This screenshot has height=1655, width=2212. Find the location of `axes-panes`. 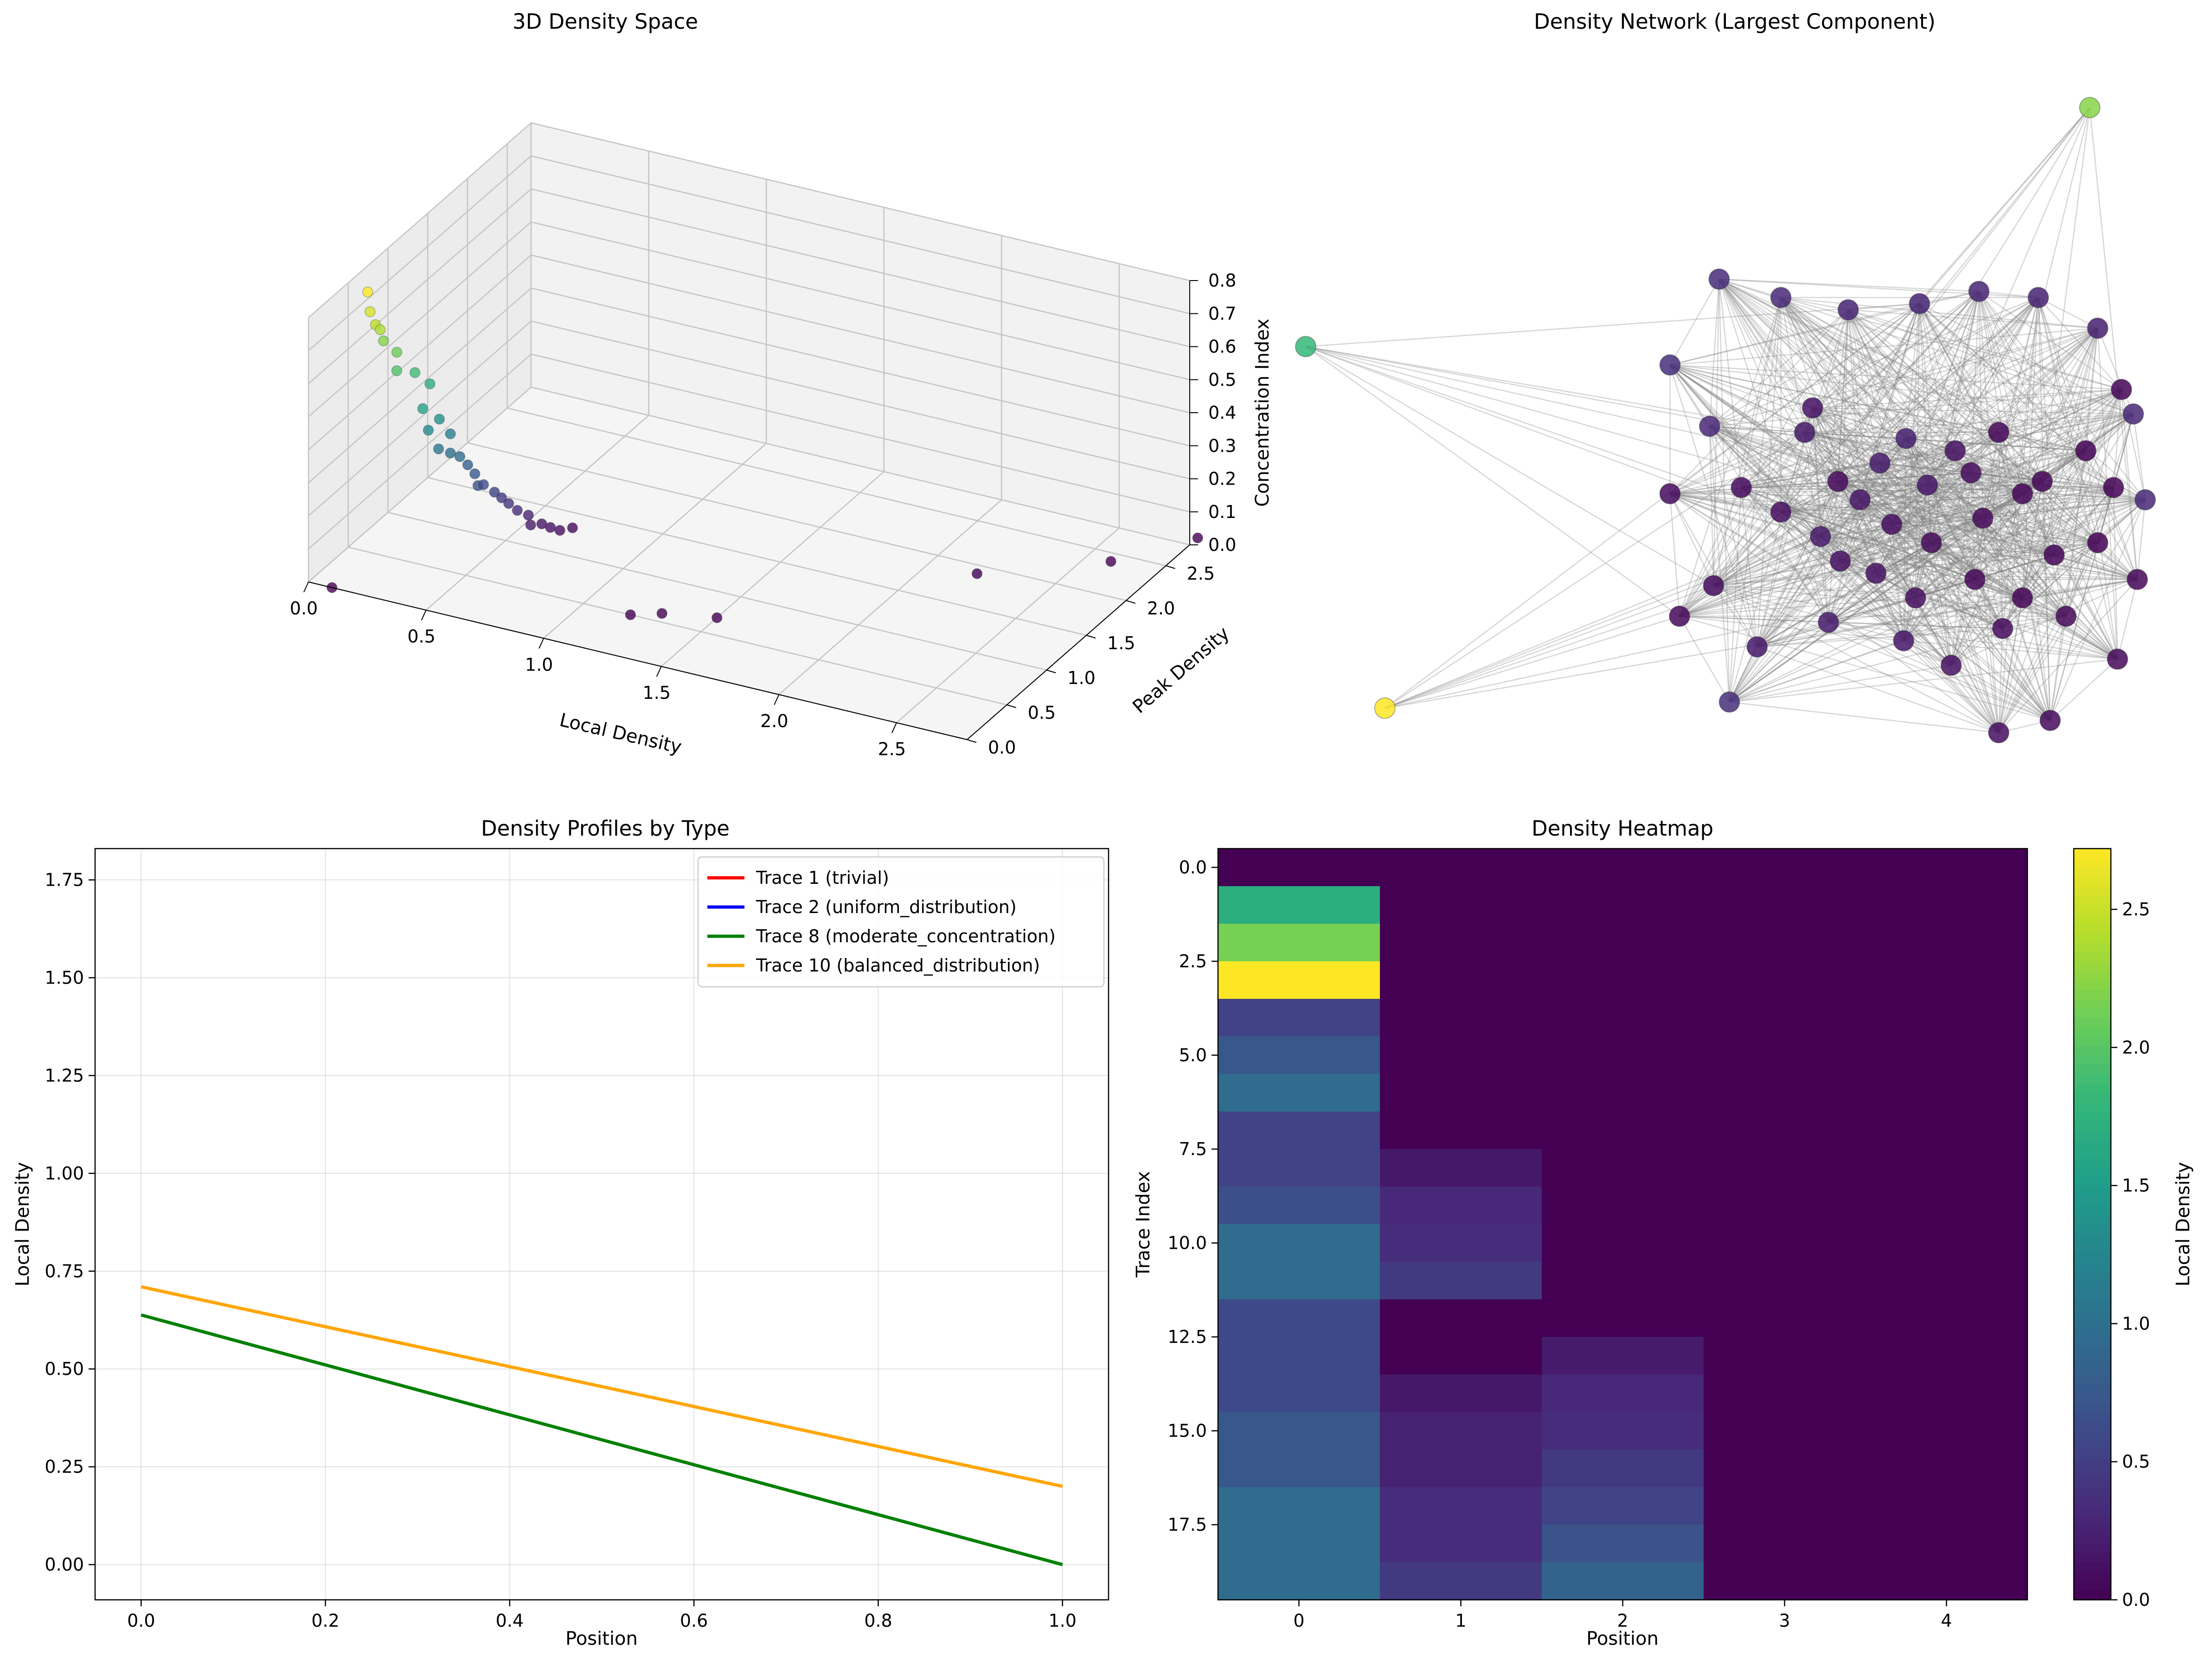

axes-panes is located at coordinates (749, 431).